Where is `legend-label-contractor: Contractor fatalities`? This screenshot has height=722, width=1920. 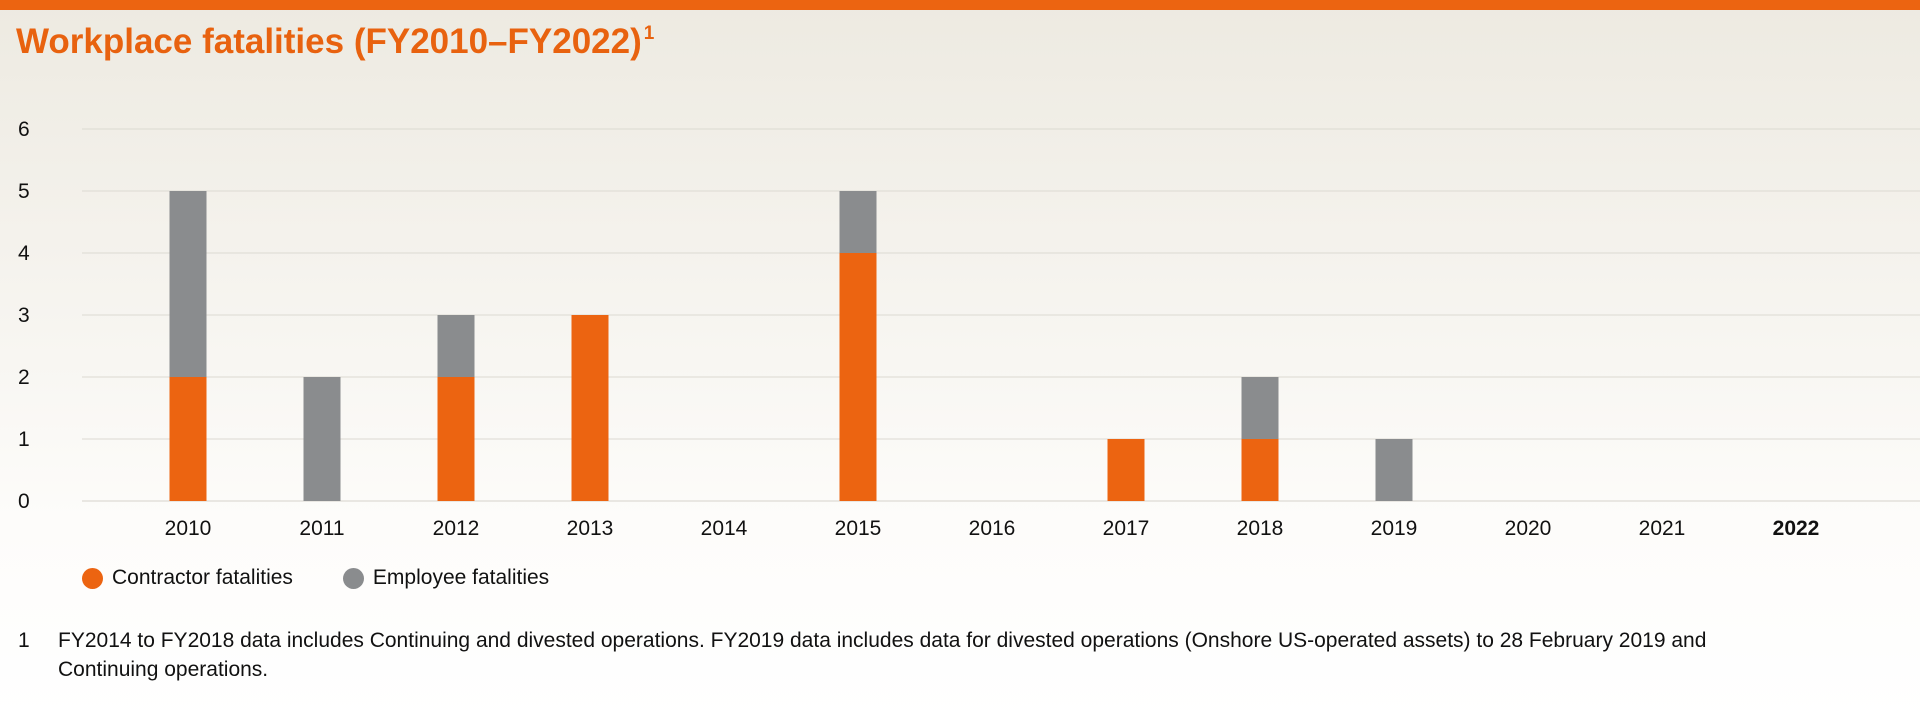
legend-label-contractor: Contractor fatalities is located at coordinates (202, 577).